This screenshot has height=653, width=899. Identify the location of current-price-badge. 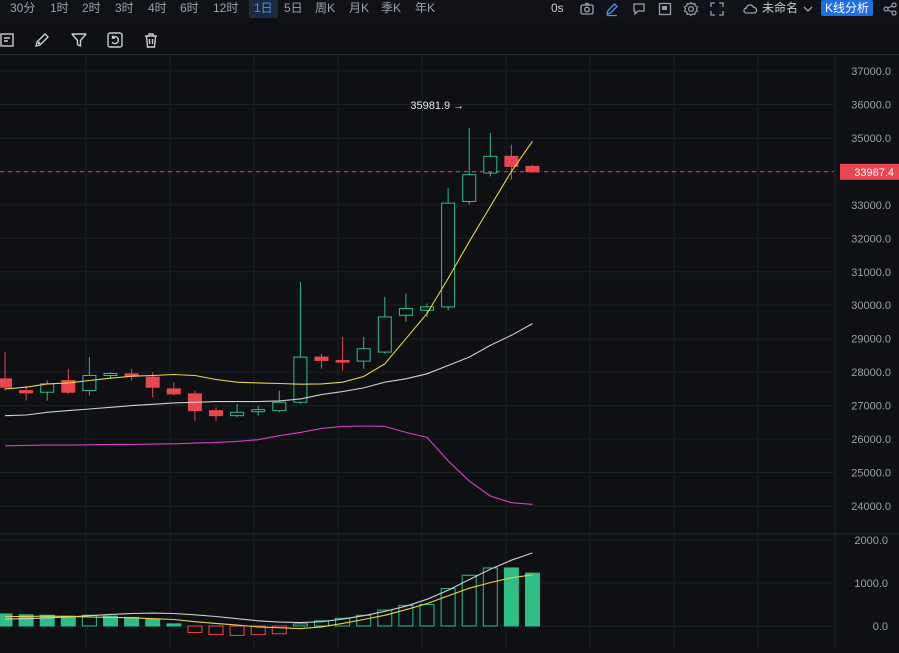
(869, 171).